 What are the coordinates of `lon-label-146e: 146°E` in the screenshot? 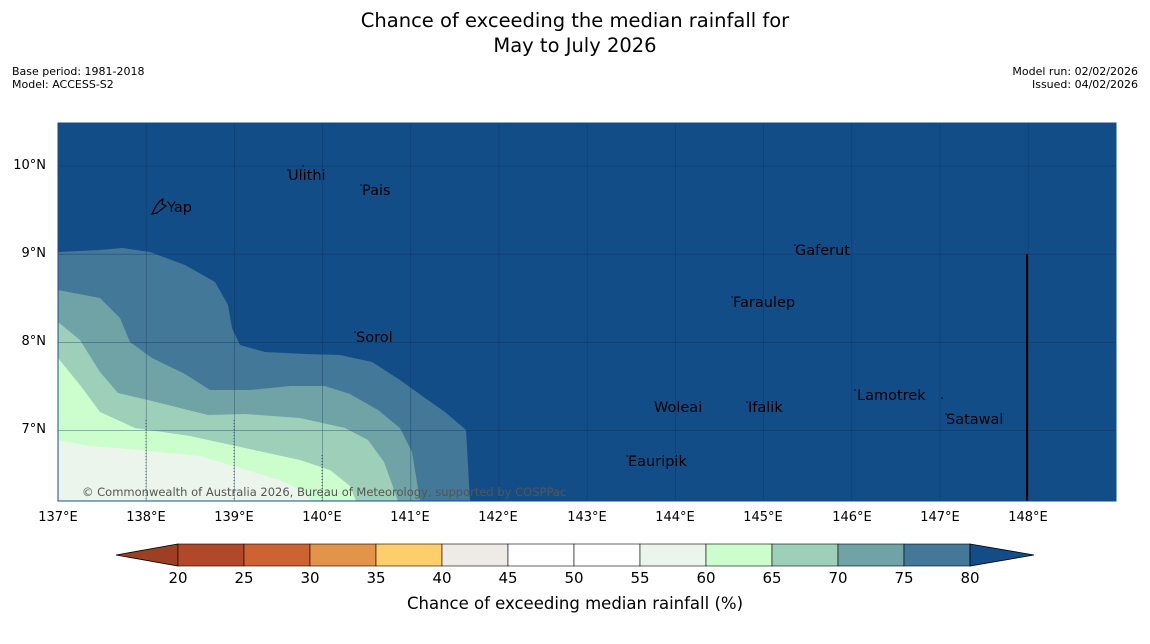 It's located at (852, 517).